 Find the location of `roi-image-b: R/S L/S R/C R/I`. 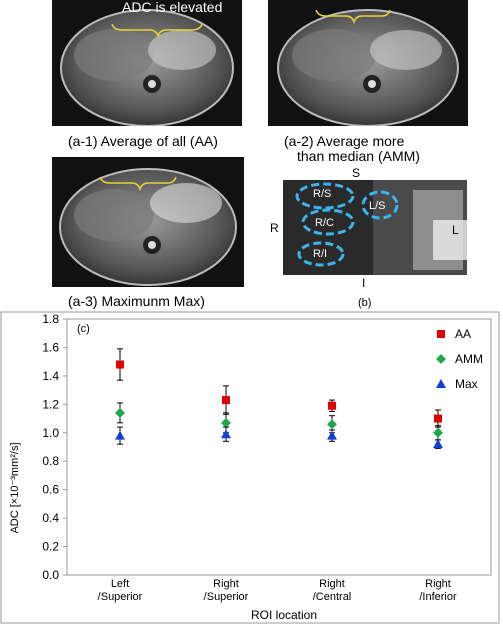

roi-image-b: R/S L/S R/C R/I is located at coordinates (375, 227).